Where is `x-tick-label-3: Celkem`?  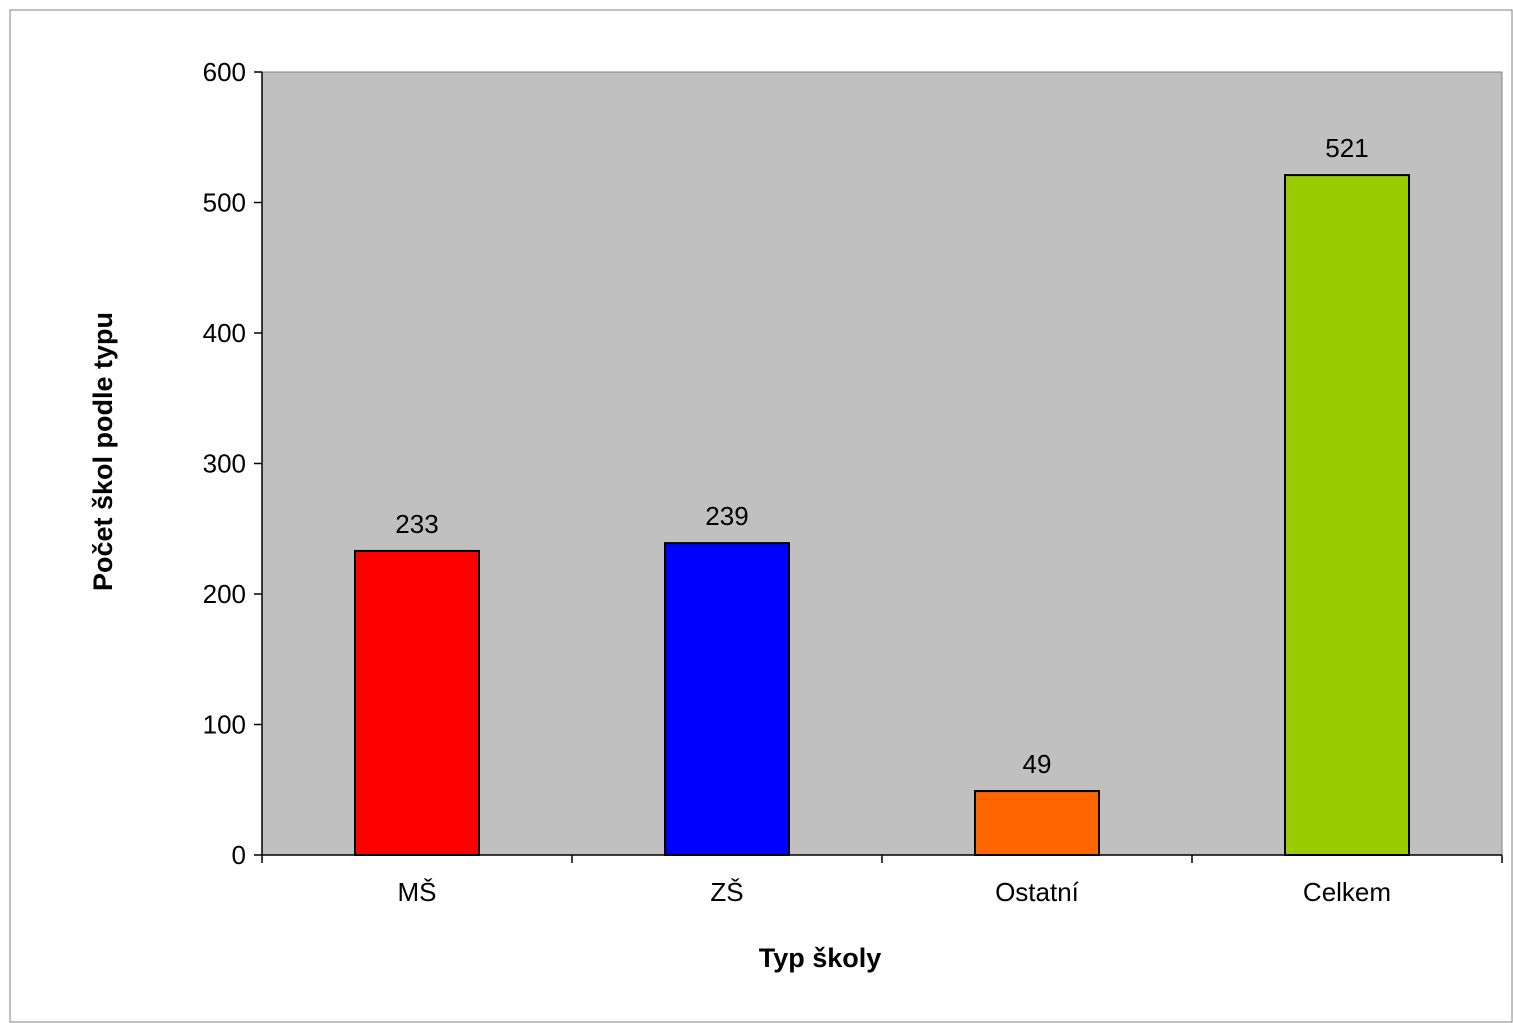 x-tick-label-3: Celkem is located at coordinates (1347, 892).